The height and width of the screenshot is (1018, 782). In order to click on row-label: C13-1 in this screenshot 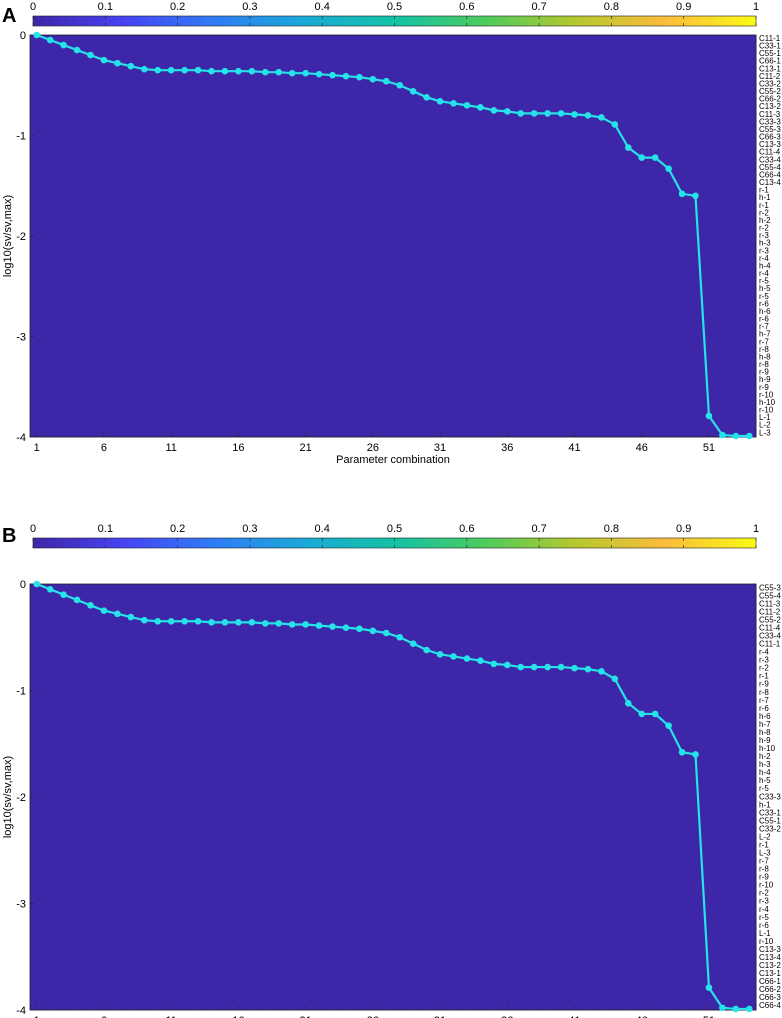, I will do `click(770, 68)`.